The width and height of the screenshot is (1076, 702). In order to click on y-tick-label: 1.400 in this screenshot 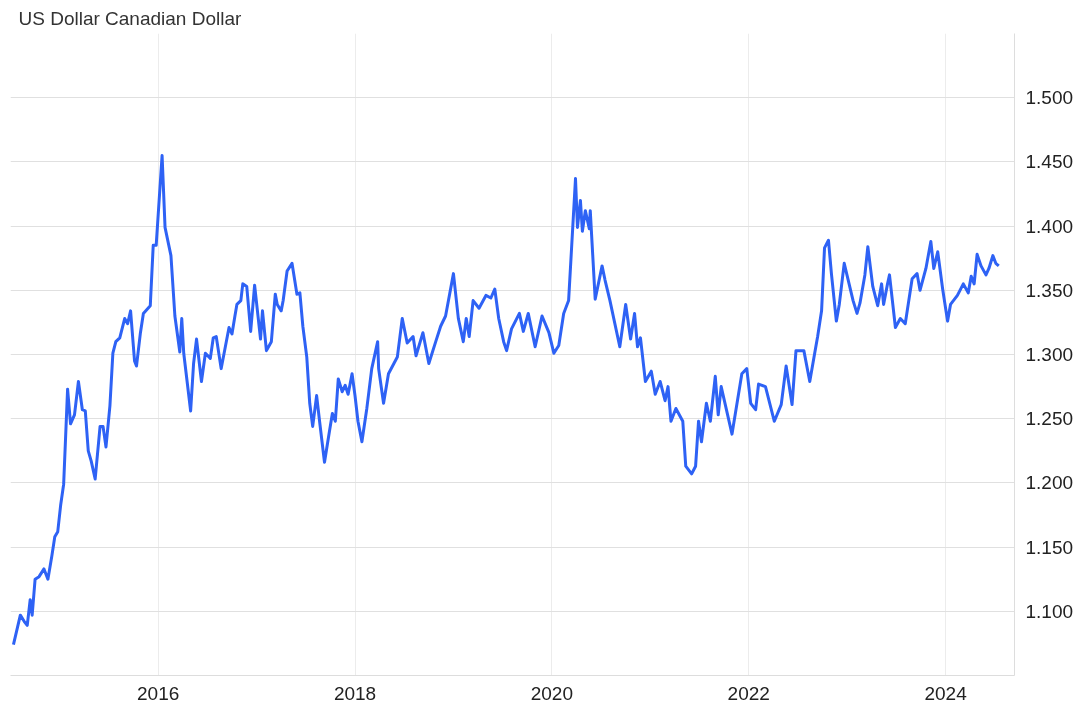, I will do `click(1049, 226)`.